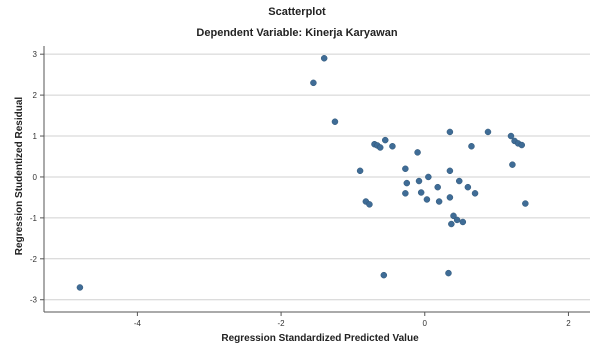  What do you see at coordinates (35, 95) in the screenshot?
I see `y-tick-label: 2` at bounding box center [35, 95].